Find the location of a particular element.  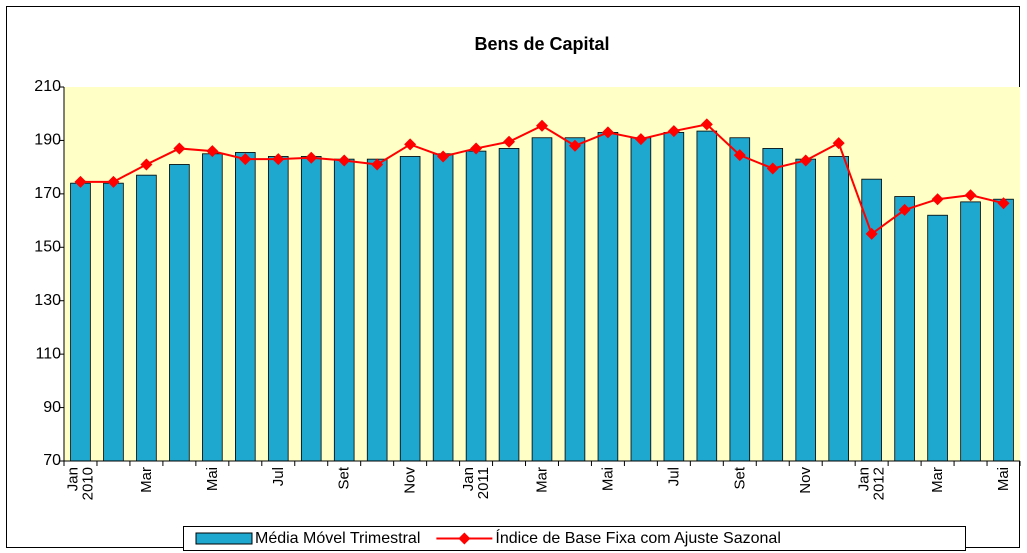

y-tick-label: 190 is located at coordinates (47, 140).